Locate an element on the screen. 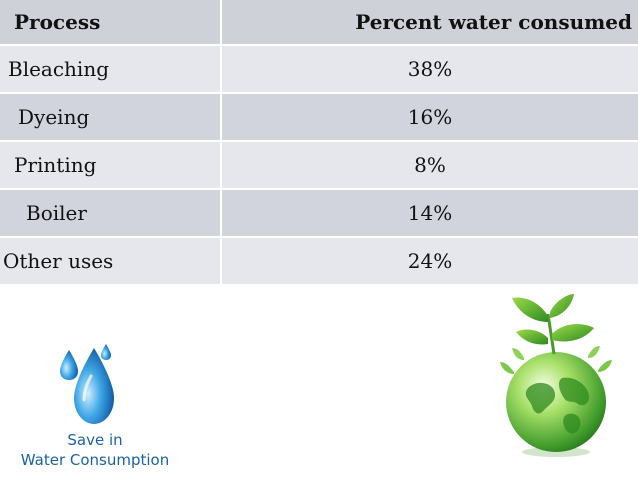  cell-process: Boiler is located at coordinates (111, 214).